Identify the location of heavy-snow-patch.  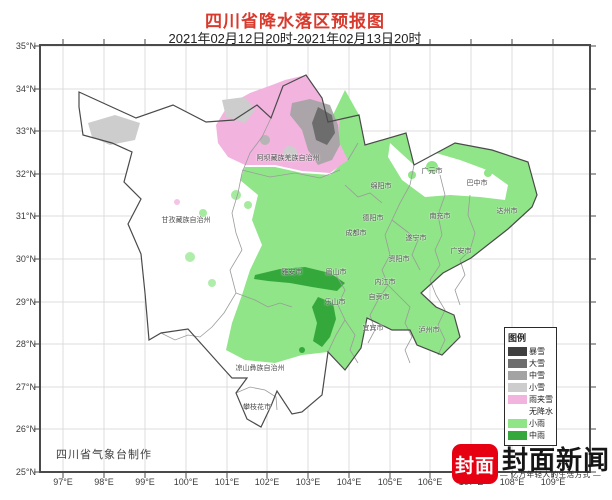
(323, 126).